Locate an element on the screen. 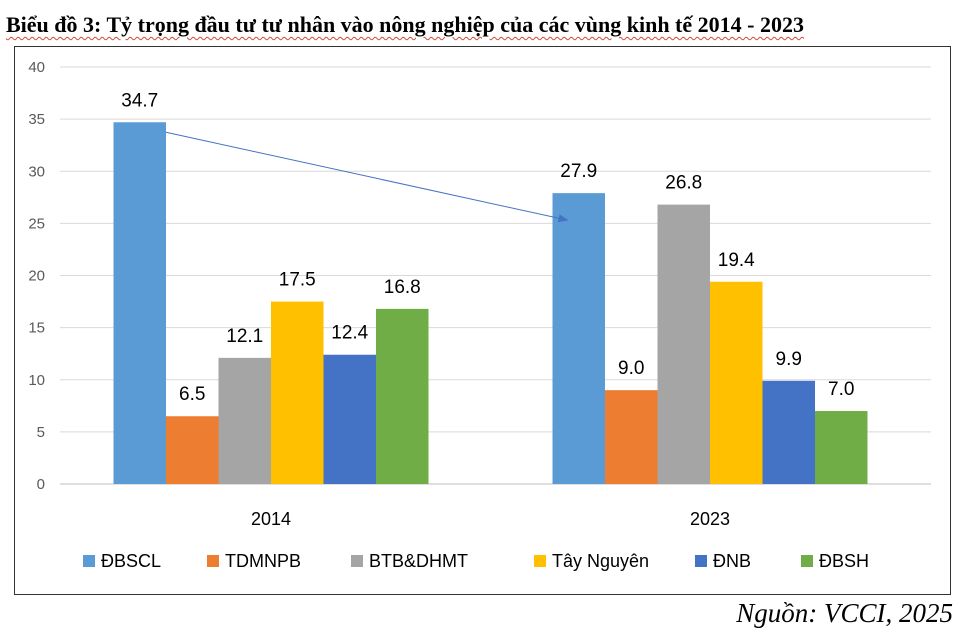 The height and width of the screenshot is (631, 965). legend-item: ĐBSCL is located at coordinates (122, 561).